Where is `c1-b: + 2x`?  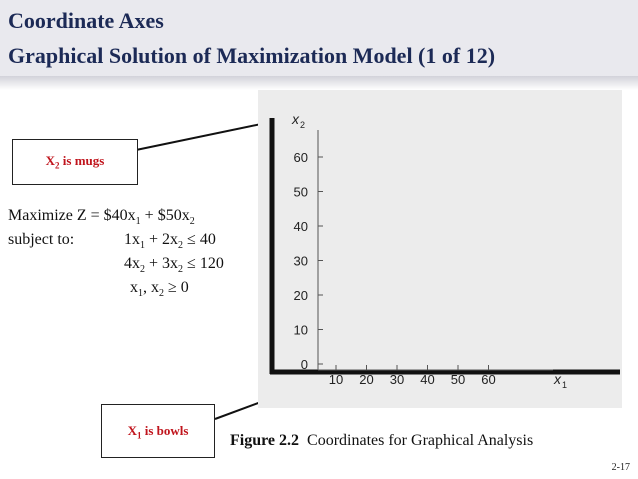
c1-b: + 2x is located at coordinates (162, 239).